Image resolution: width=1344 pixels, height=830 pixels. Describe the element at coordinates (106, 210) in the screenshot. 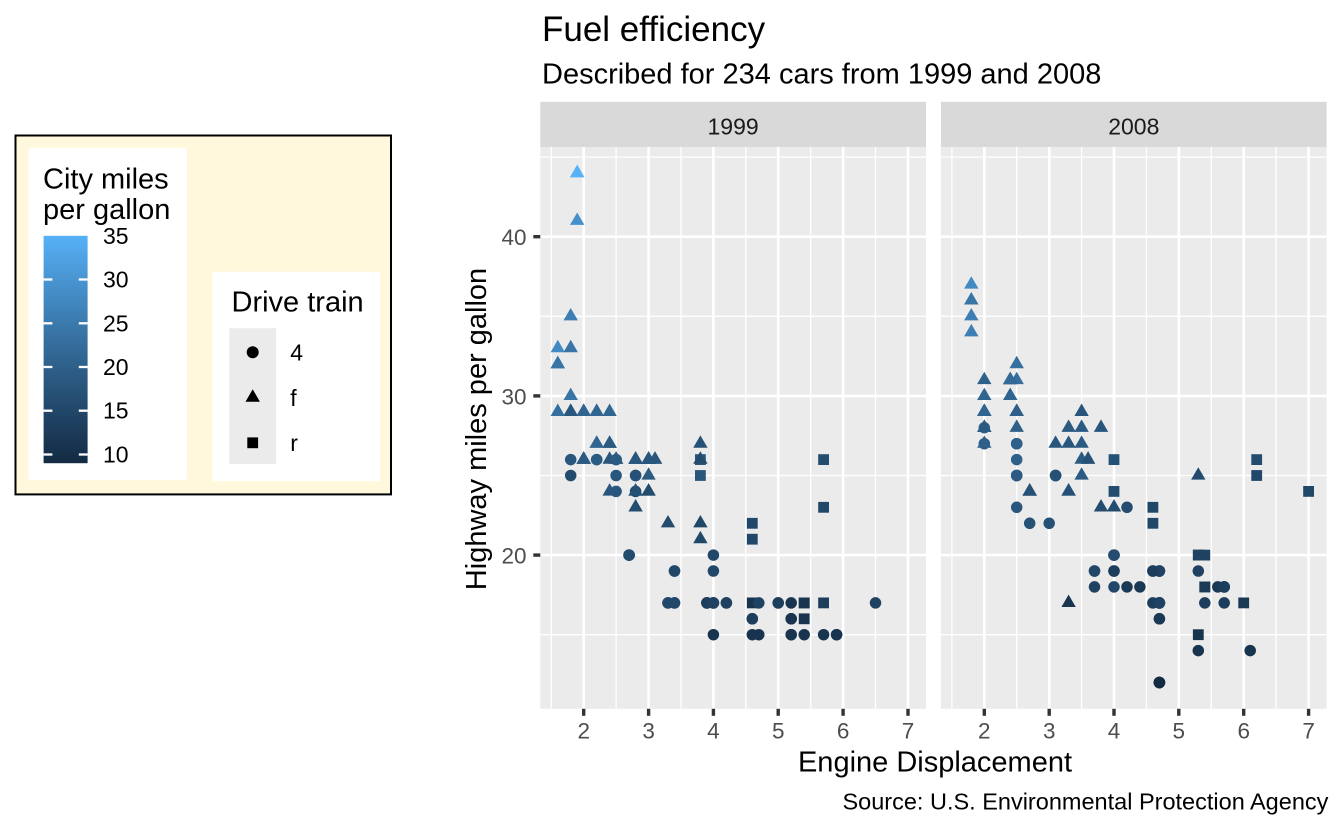

I see `svg-text: per gallon` at that location.